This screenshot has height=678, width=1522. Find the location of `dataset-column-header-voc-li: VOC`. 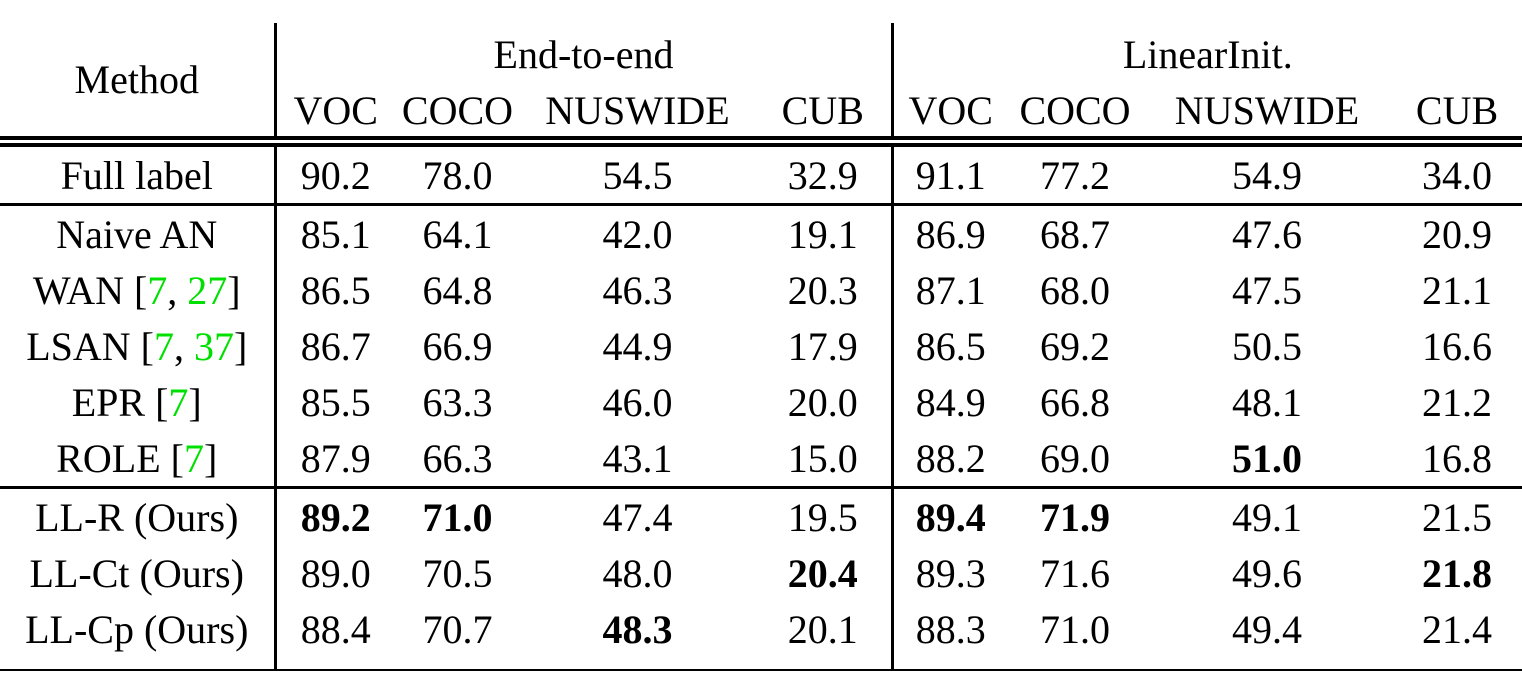

dataset-column-header-voc-li: VOC is located at coordinates (950, 116).